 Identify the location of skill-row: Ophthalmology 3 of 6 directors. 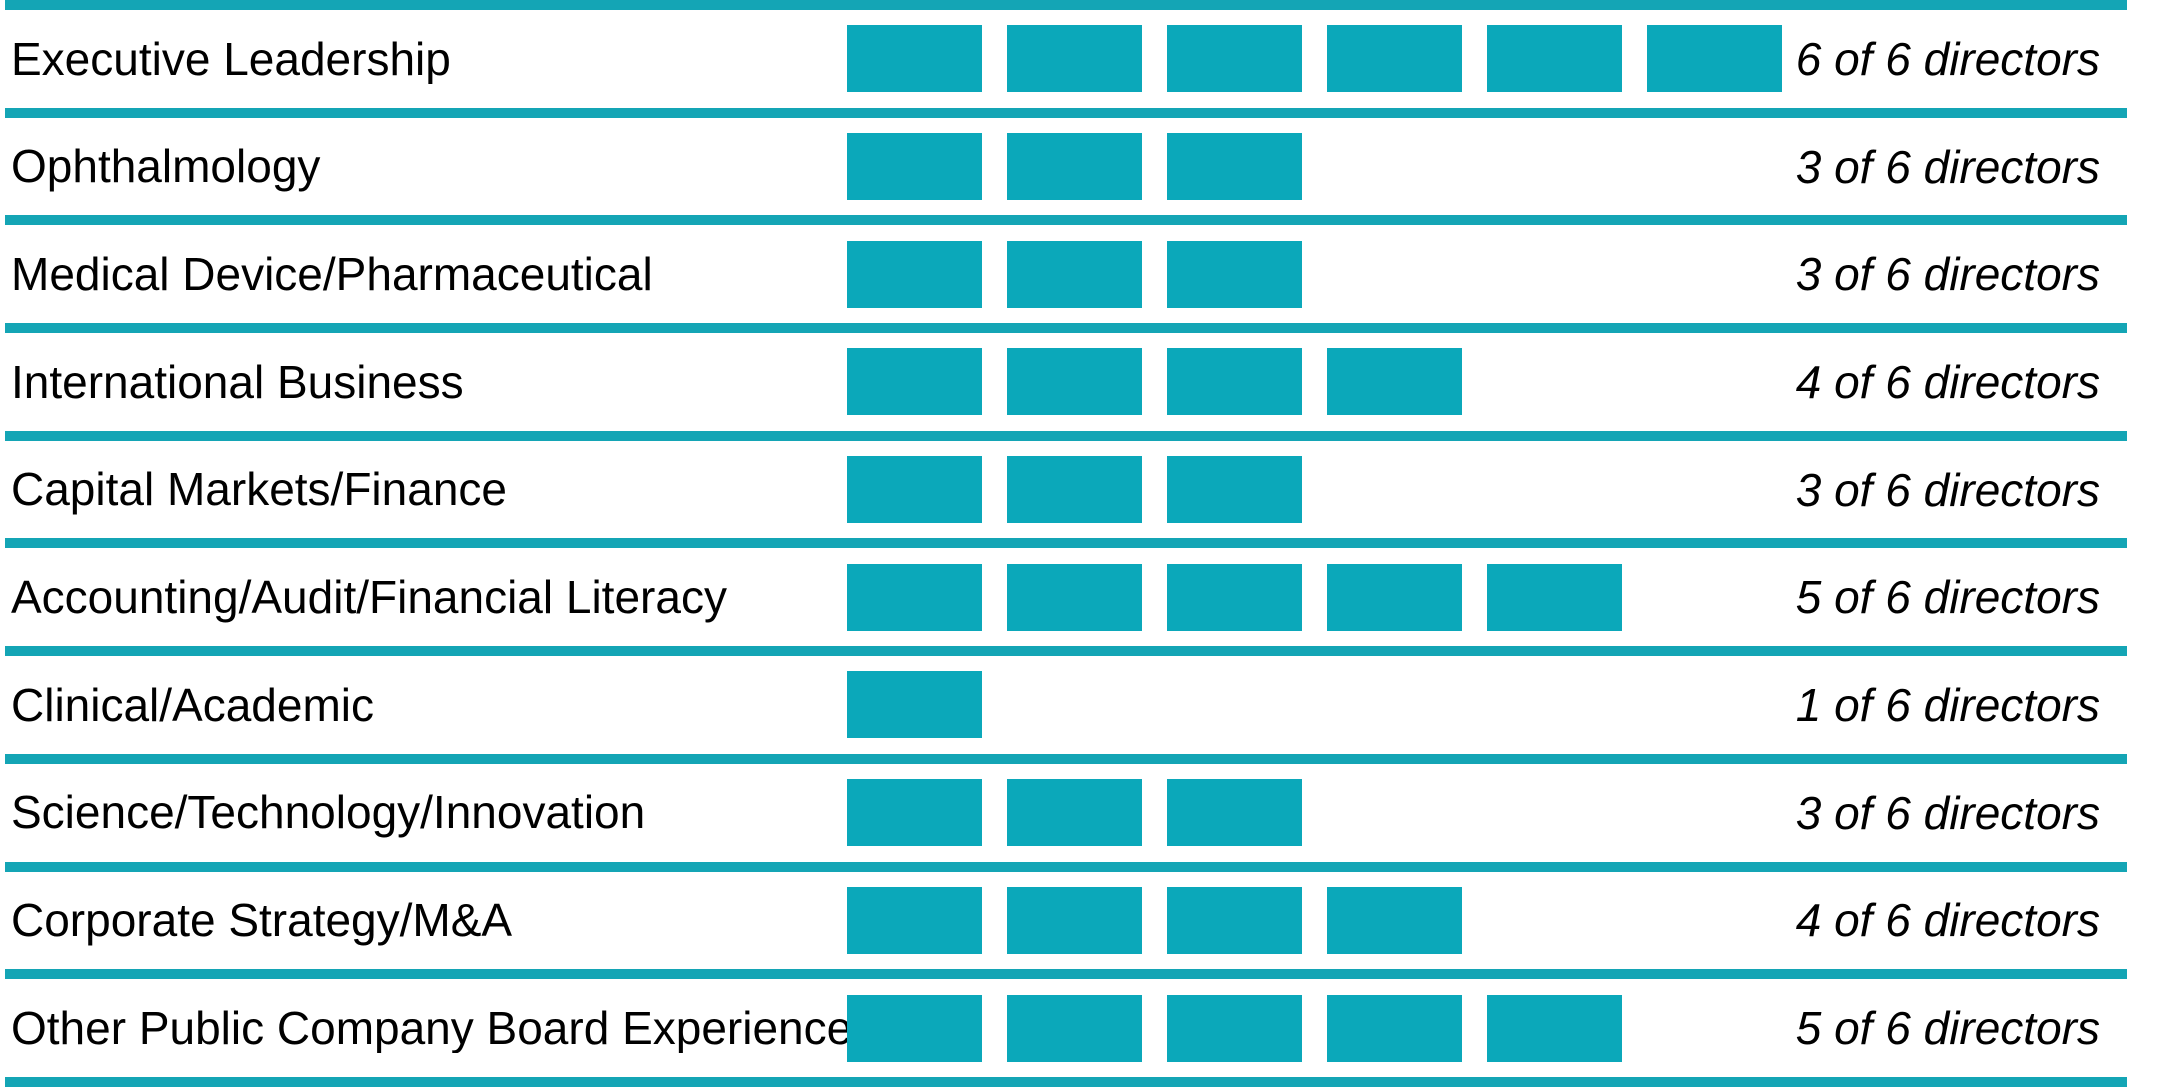
(1066, 161).